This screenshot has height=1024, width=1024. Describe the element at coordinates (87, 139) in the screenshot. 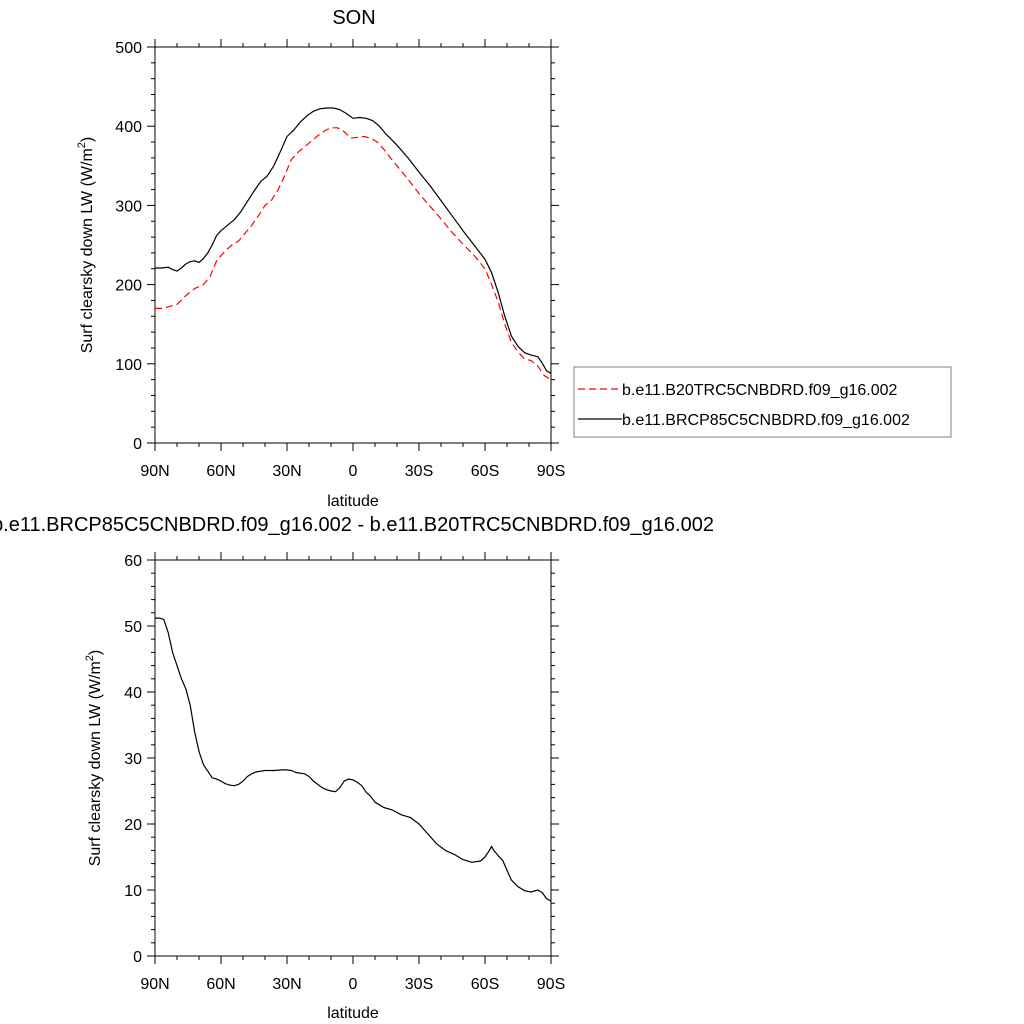

I see `top-y-label-end: )` at that location.